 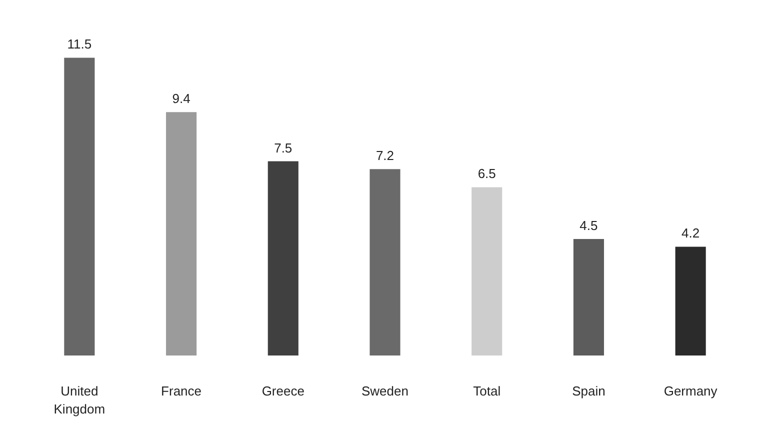 What do you see at coordinates (181, 98) in the screenshot?
I see `data-label: 9.4` at bounding box center [181, 98].